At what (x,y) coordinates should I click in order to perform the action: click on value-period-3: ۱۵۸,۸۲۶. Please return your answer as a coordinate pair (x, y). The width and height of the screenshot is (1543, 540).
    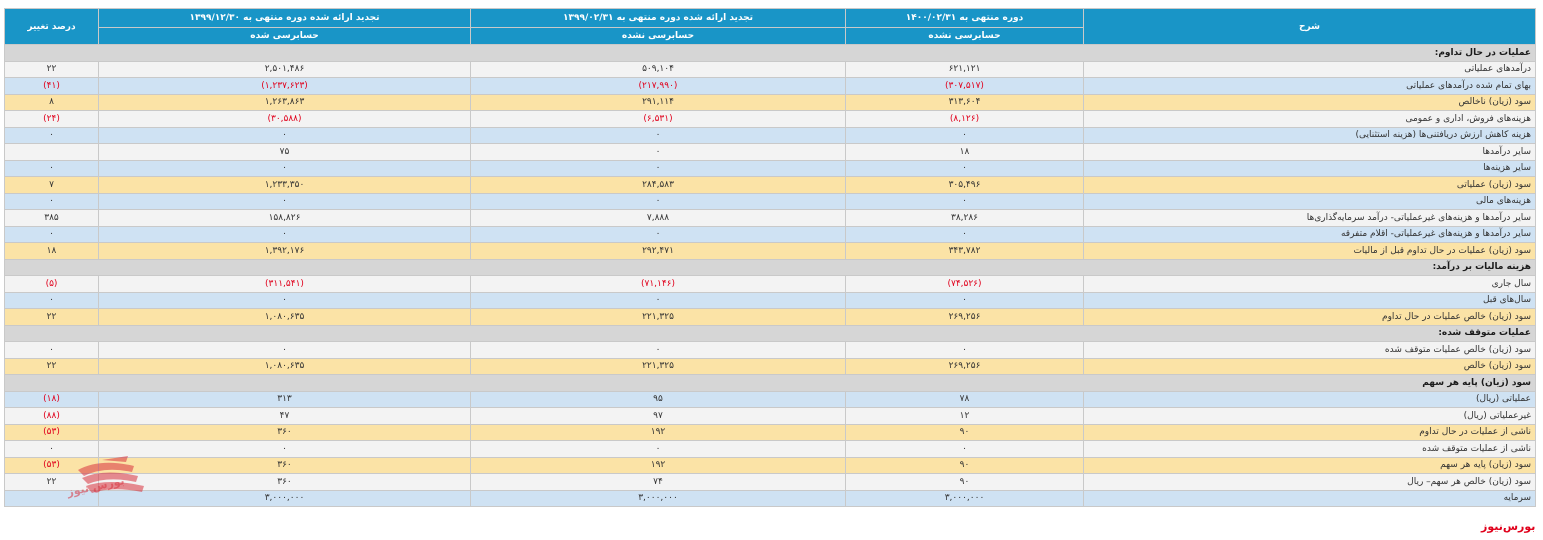
    Looking at the image, I should click on (284, 218).